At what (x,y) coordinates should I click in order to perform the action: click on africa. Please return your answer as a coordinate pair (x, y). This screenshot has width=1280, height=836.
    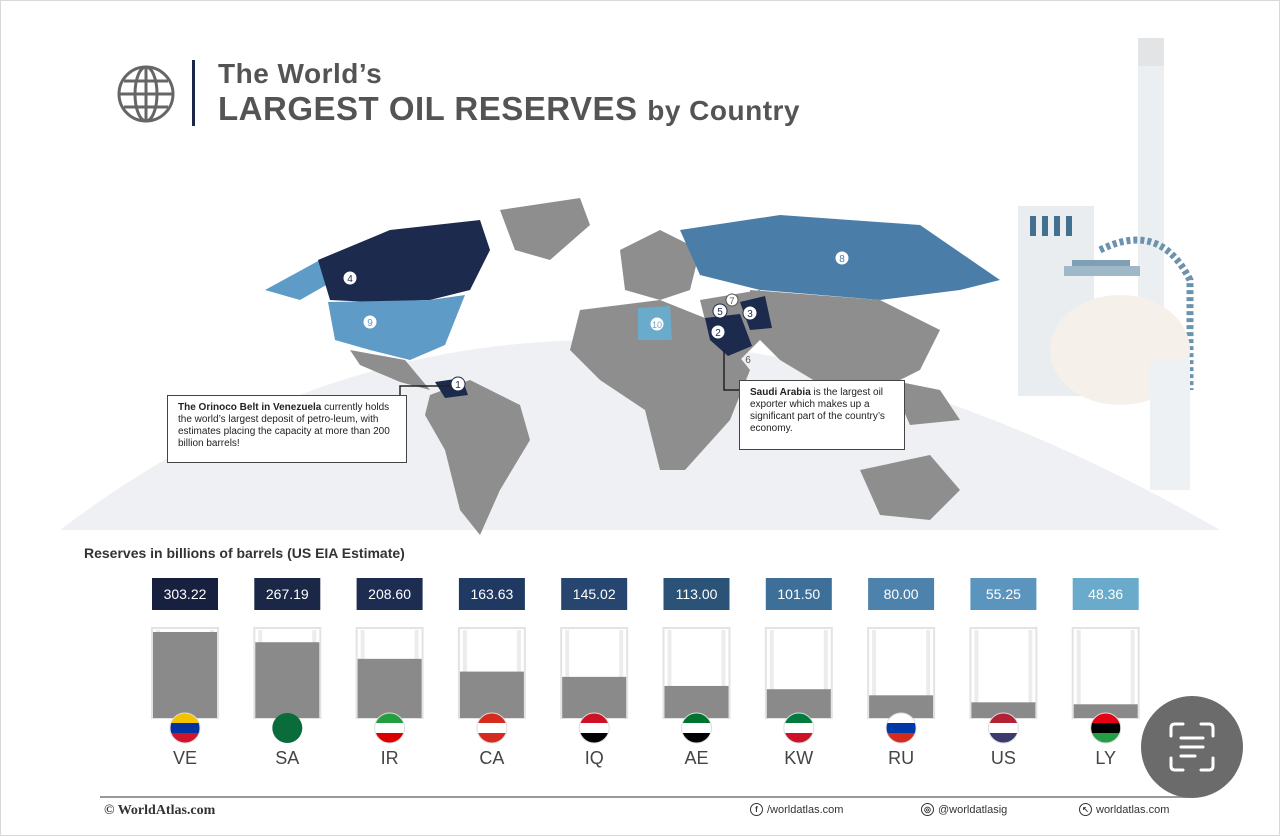
    Looking at the image, I should click on (660, 385).